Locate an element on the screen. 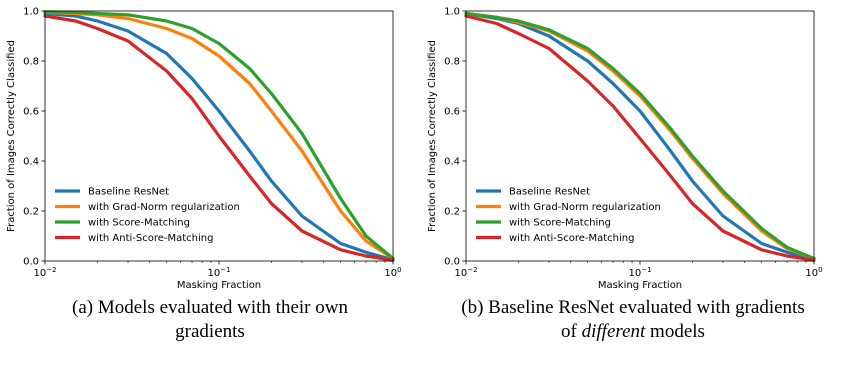  caption-b-line2-em: different is located at coordinates (613, 331).